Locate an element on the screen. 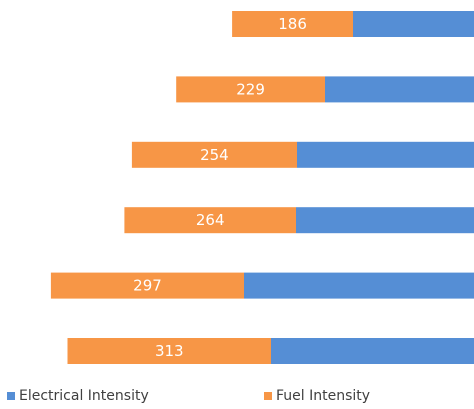  legend-swatch-fuel is located at coordinates (268, 396).